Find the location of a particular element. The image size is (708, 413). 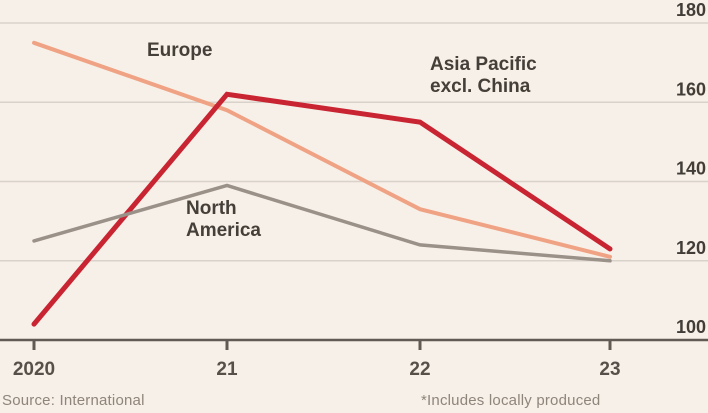

x-axis-label: 2020 is located at coordinates (34, 369).